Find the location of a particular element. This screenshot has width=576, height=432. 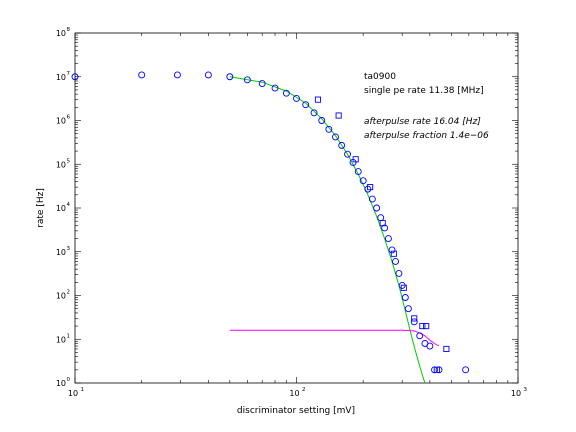

y-tick-exponent: 5 is located at coordinates (69, 161).